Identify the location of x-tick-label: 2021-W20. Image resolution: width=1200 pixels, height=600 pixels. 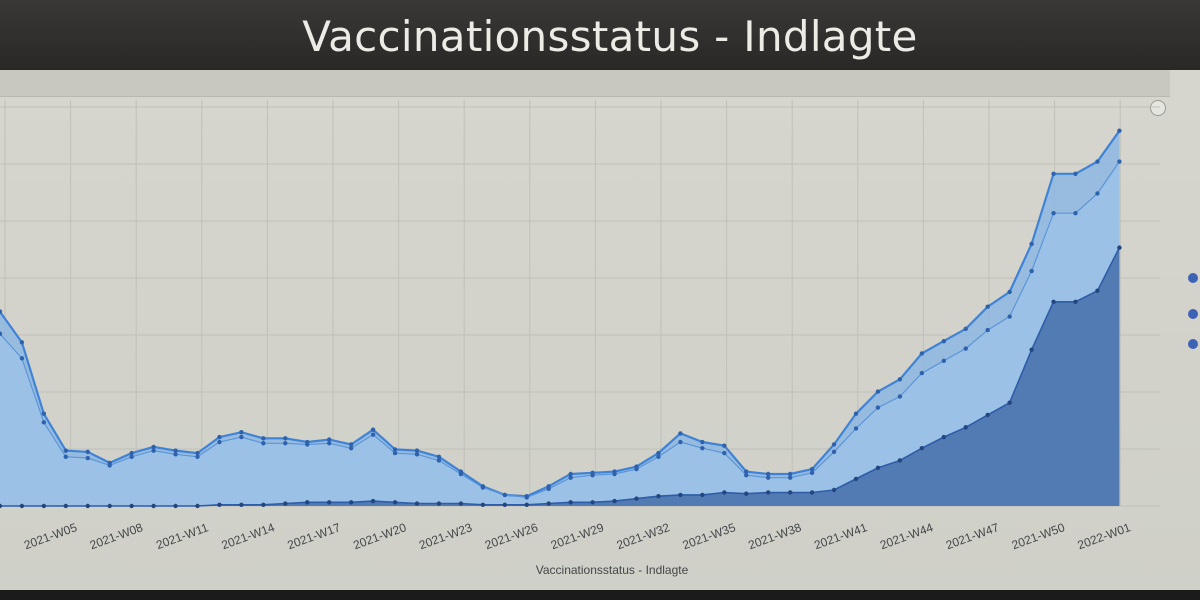
(379, 536).